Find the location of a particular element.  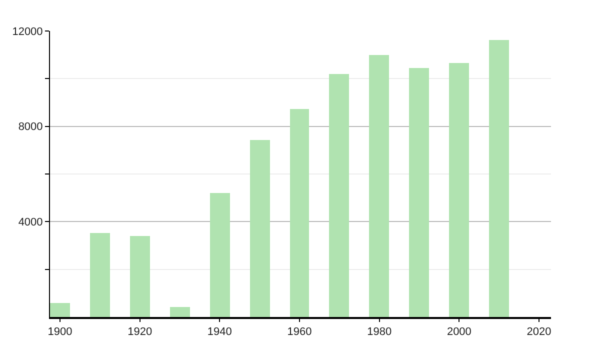

x-tick-label: 1940 is located at coordinates (219, 332).